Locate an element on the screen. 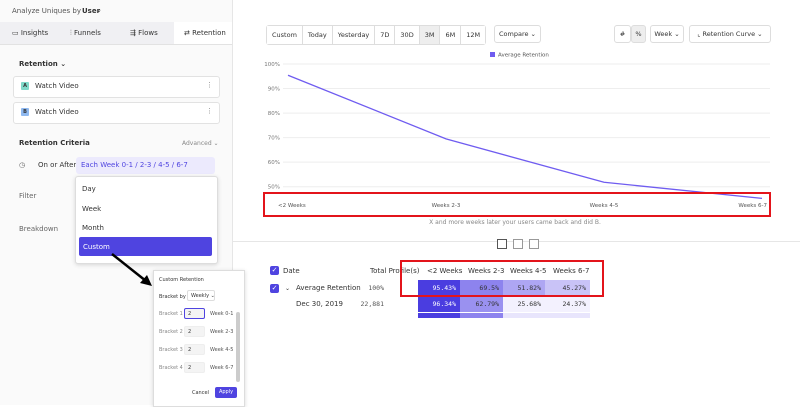 This screenshot has height=407, width=800. tab: ▭ Insights is located at coordinates (30, 33).